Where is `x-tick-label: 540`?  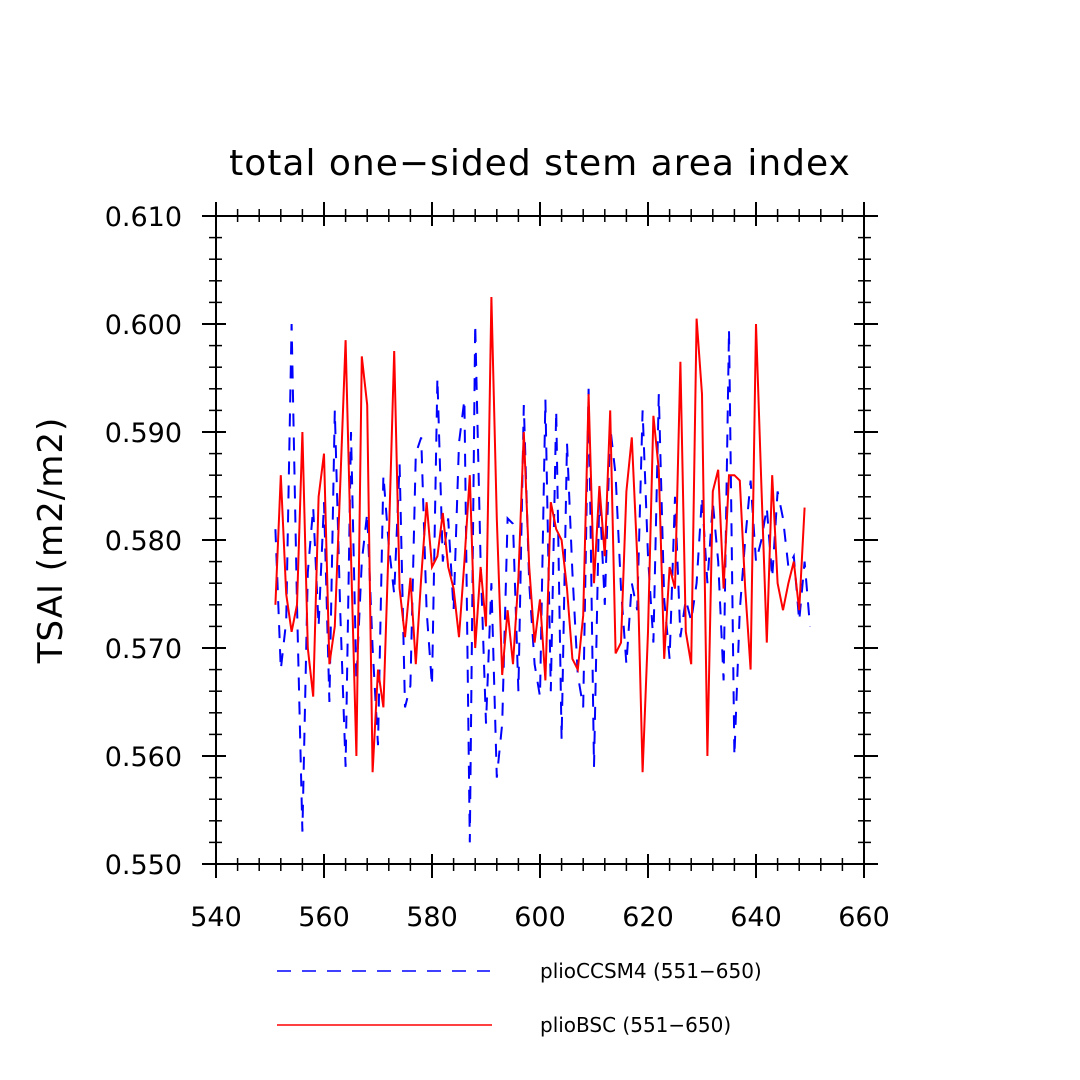
x-tick-label: 540 is located at coordinates (216, 917).